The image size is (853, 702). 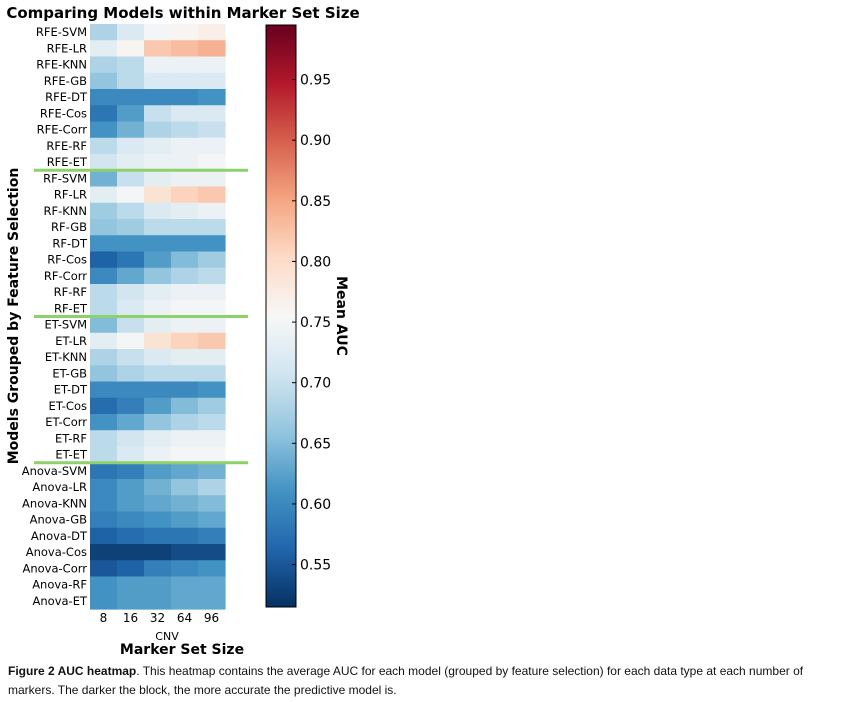 I want to click on chart-title: Comparing Models within Marker Set Size, so click(x=182, y=13).